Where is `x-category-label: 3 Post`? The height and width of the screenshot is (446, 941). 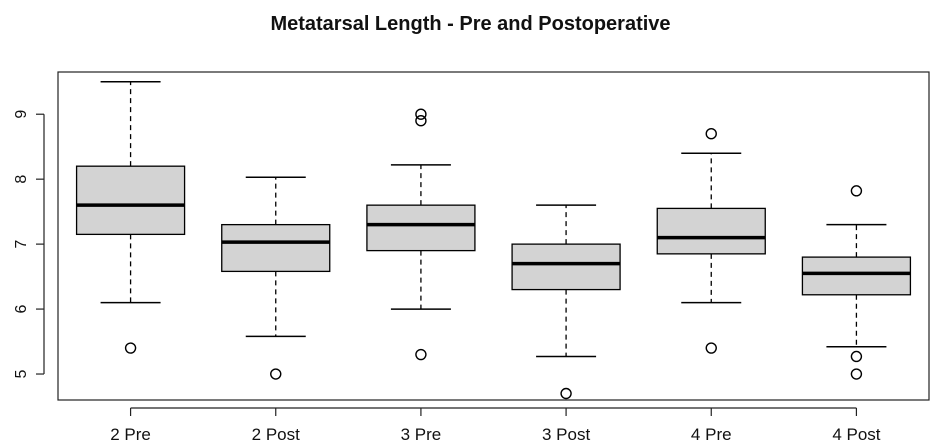 x-category-label: 3 Post is located at coordinates (566, 434).